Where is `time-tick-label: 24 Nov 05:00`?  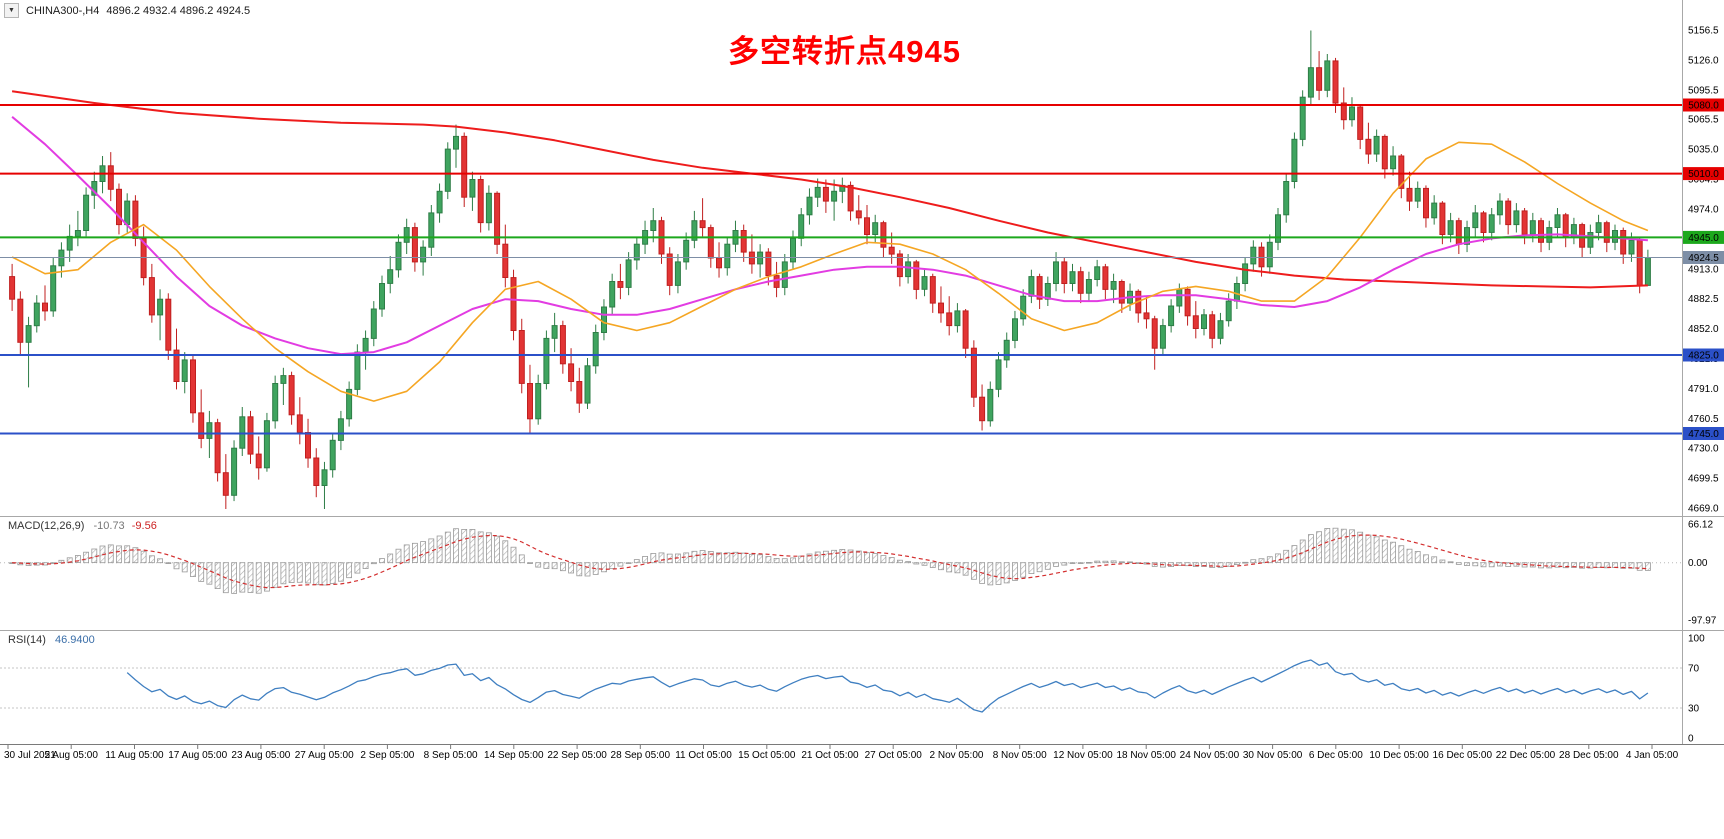 time-tick-label: 24 Nov 05:00 is located at coordinates (1210, 755).